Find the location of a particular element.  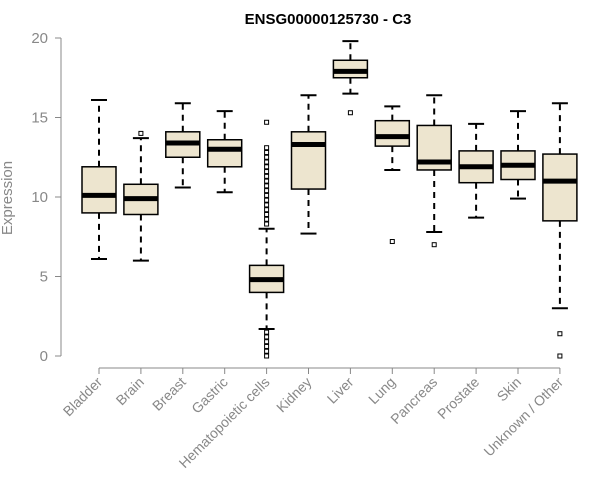

box-bladder is located at coordinates (99, 180).